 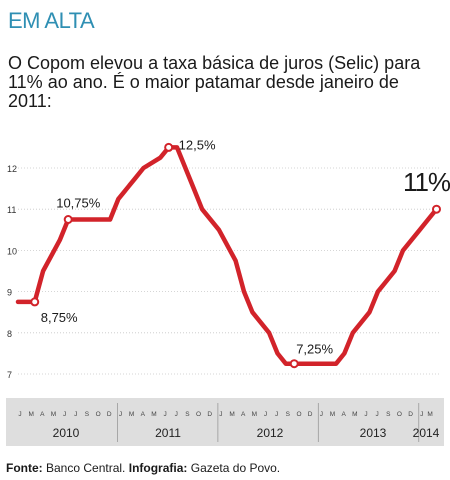 I want to click on y-tick-label: 9, so click(x=9, y=293).